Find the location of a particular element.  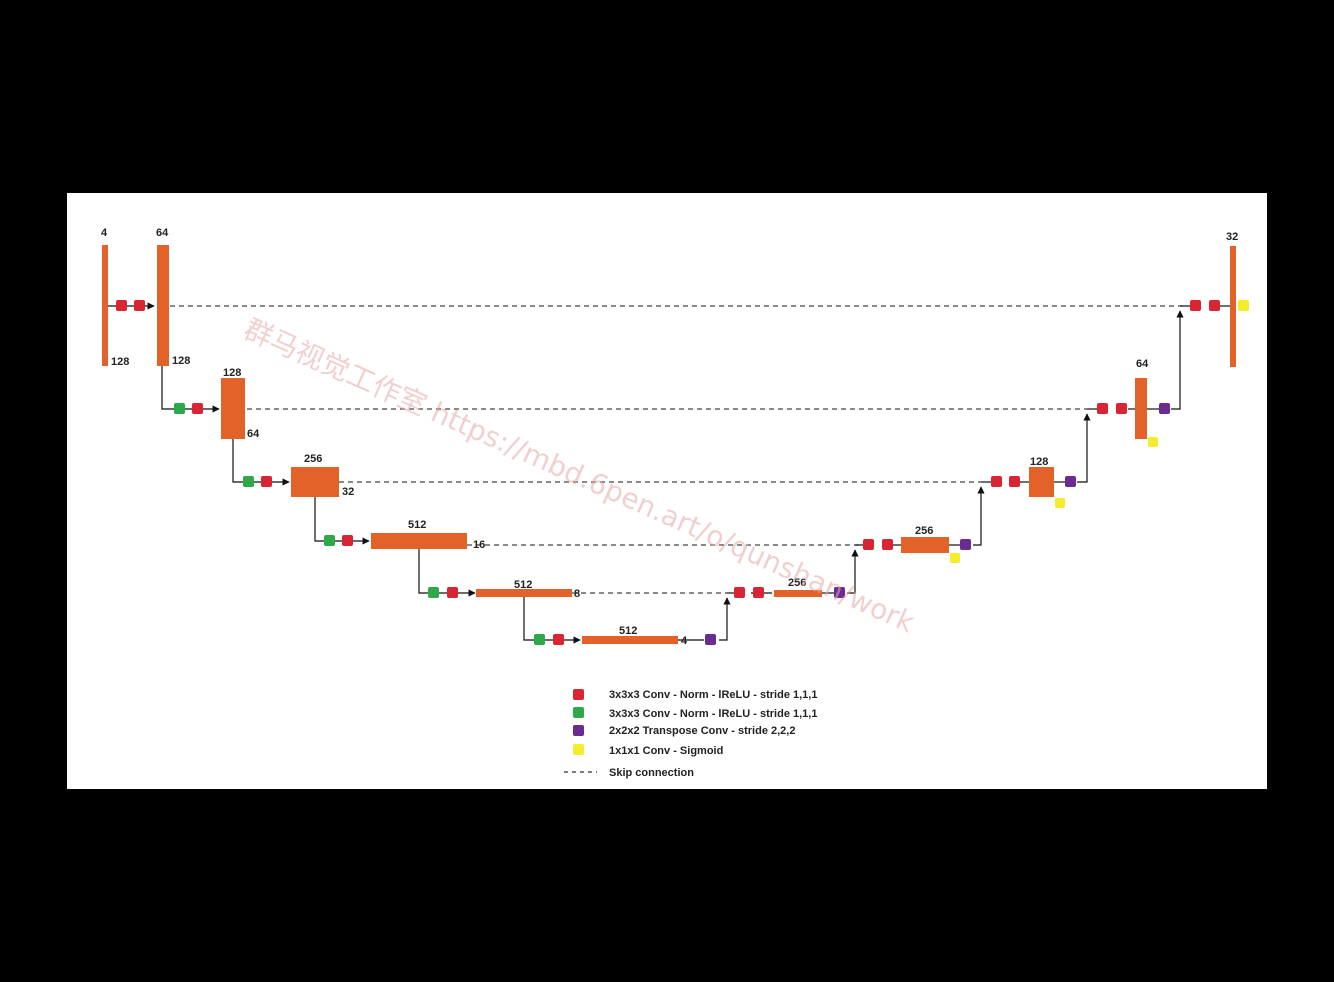

enc5-size-label: 8 is located at coordinates (577, 594).